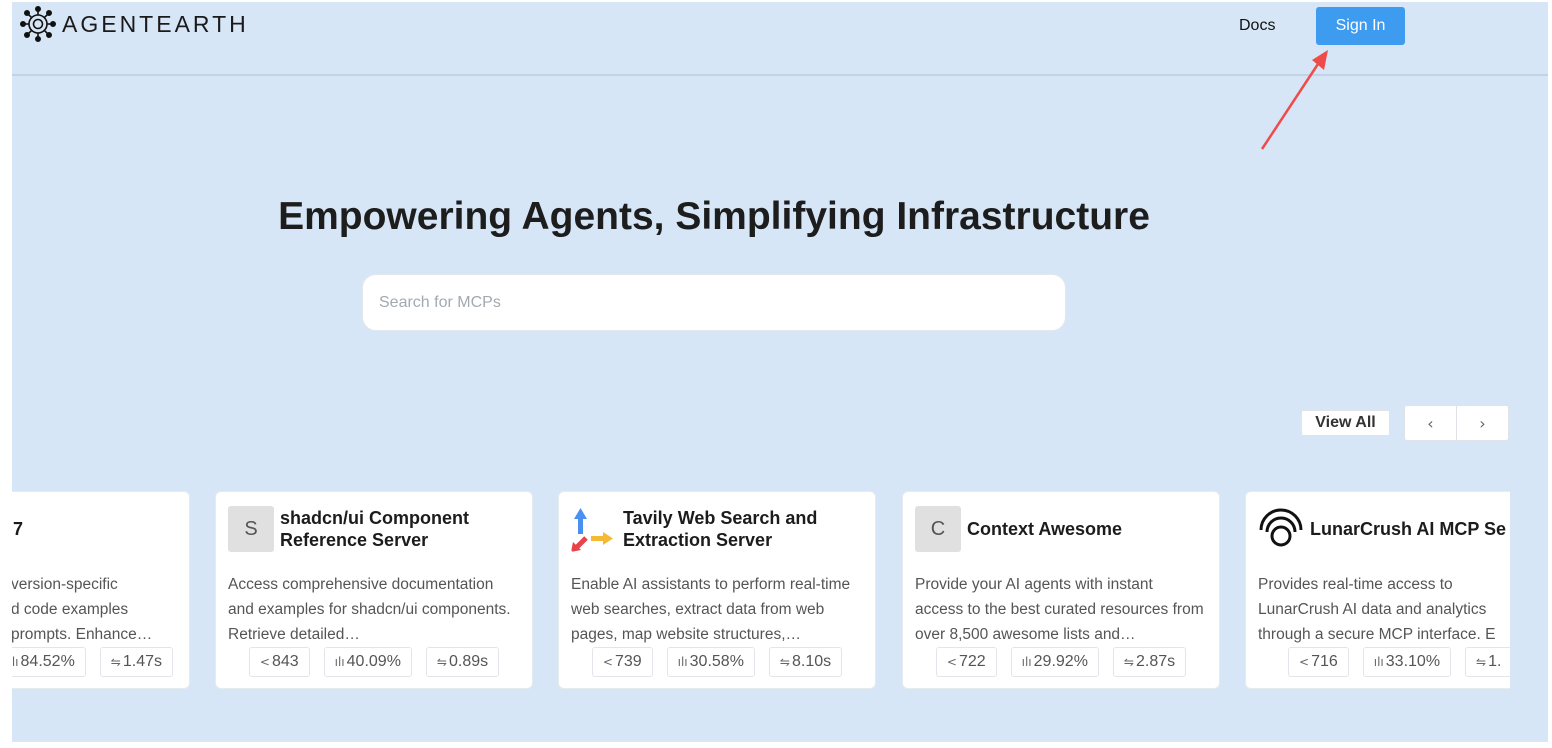 The height and width of the screenshot is (748, 1552). Describe the element at coordinates (1345, 423) in the screenshot. I see `view-all-button: View All` at that location.